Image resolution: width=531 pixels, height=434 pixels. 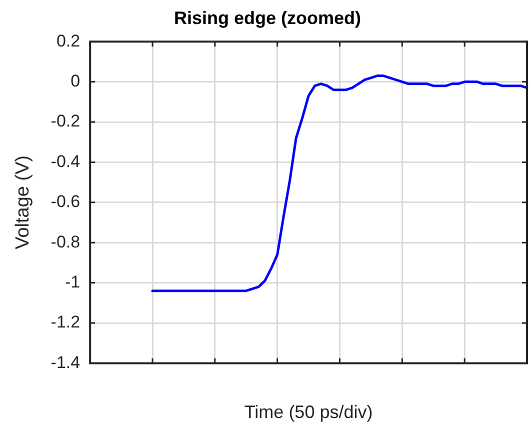 I want to click on y-tick-label: -0.4, so click(x=65, y=161).